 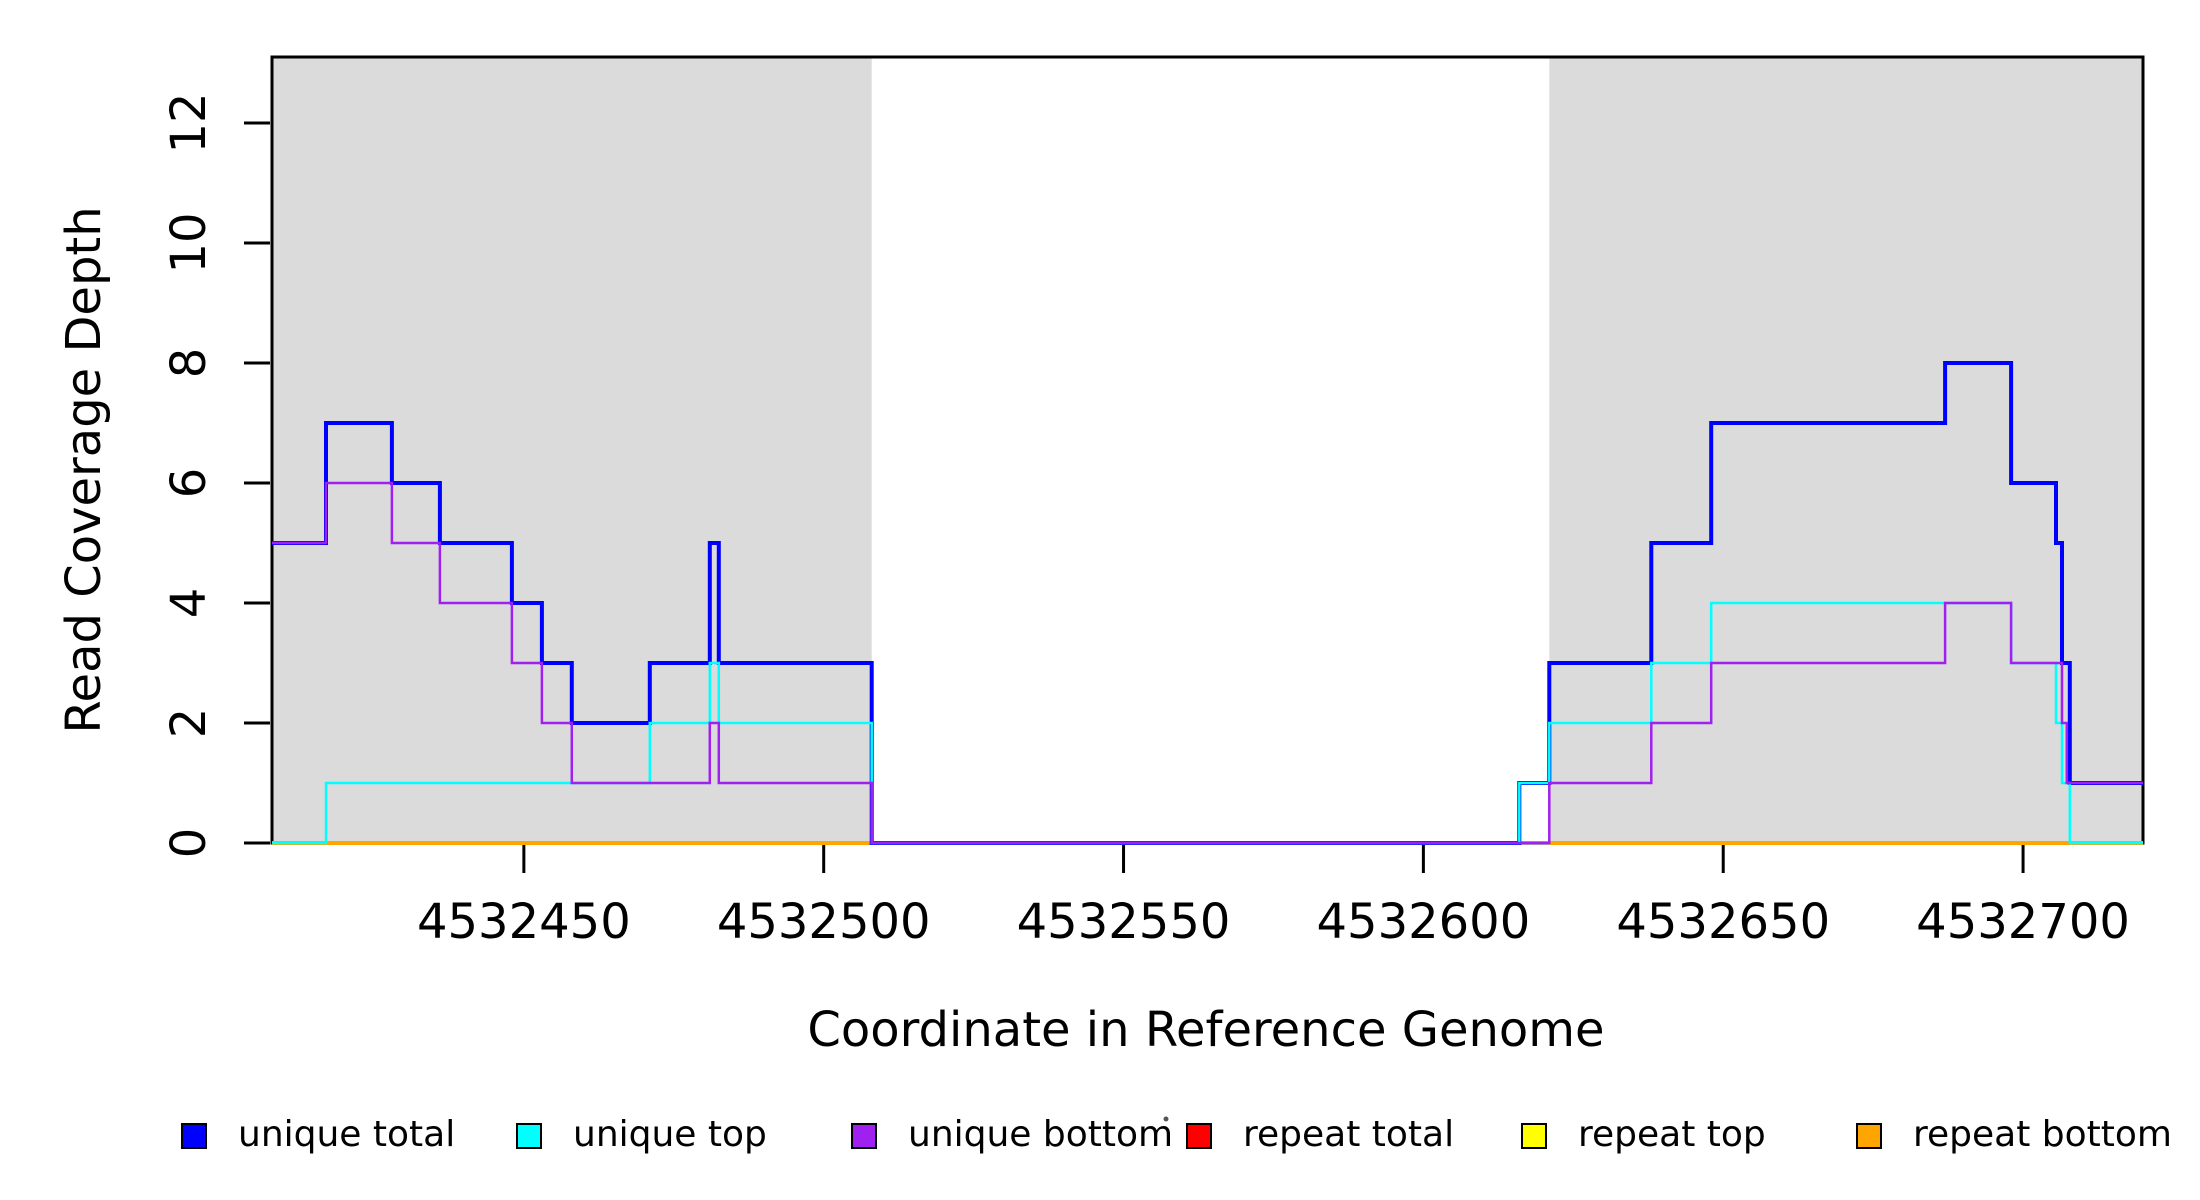 I want to click on x-tick-label: 4532700, so click(x=2023, y=922).